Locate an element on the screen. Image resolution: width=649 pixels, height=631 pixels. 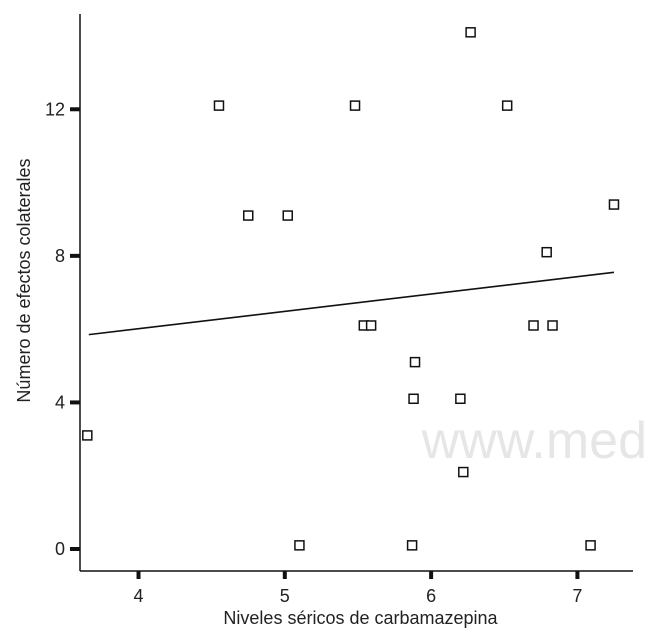
x-tick-label: 4 is located at coordinates (139, 596).